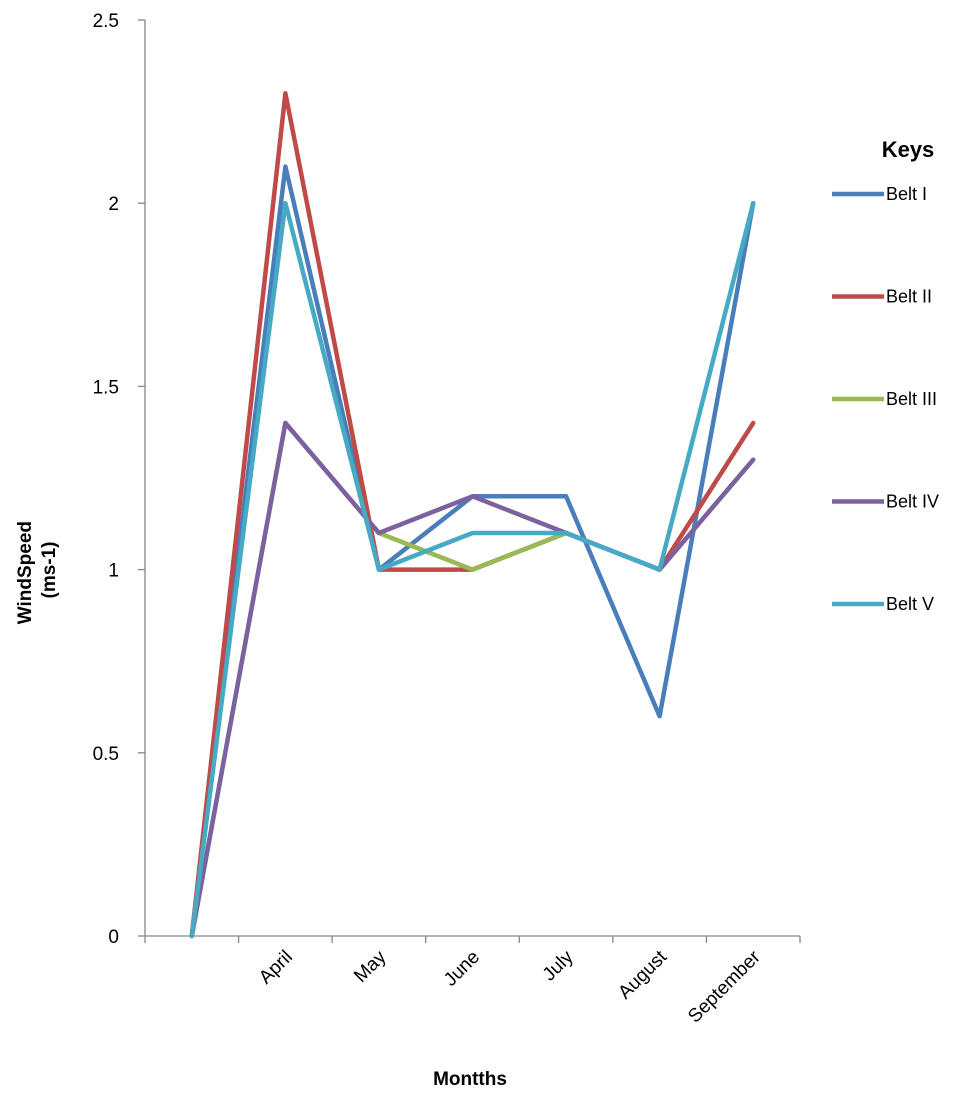 This screenshot has width=963, height=1102. Describe the element at coordinates (909, 297) in the screenshot. I see `legend-entry-label: Belt II` at that location.